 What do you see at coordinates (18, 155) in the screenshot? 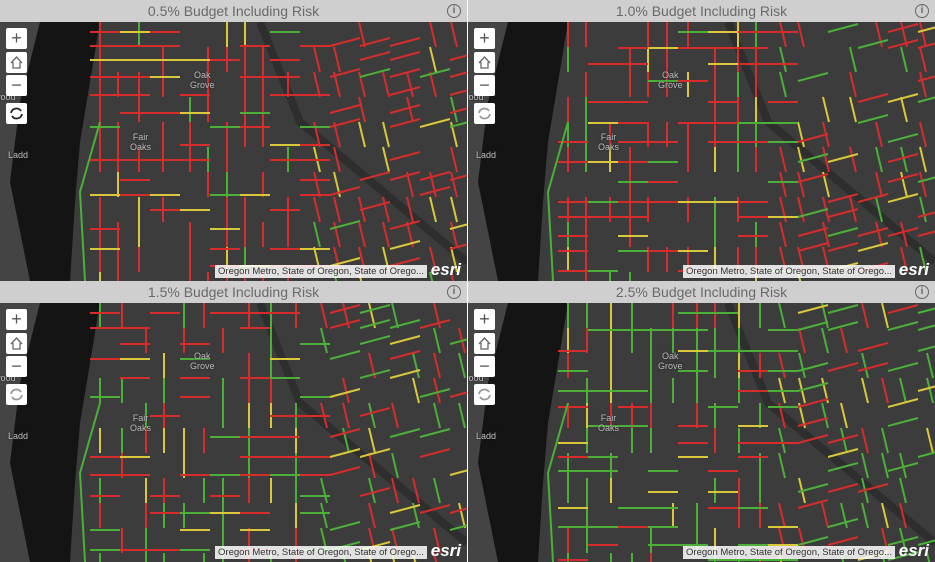
I see `place-line: Ladd` at bounding box center [18, 155].